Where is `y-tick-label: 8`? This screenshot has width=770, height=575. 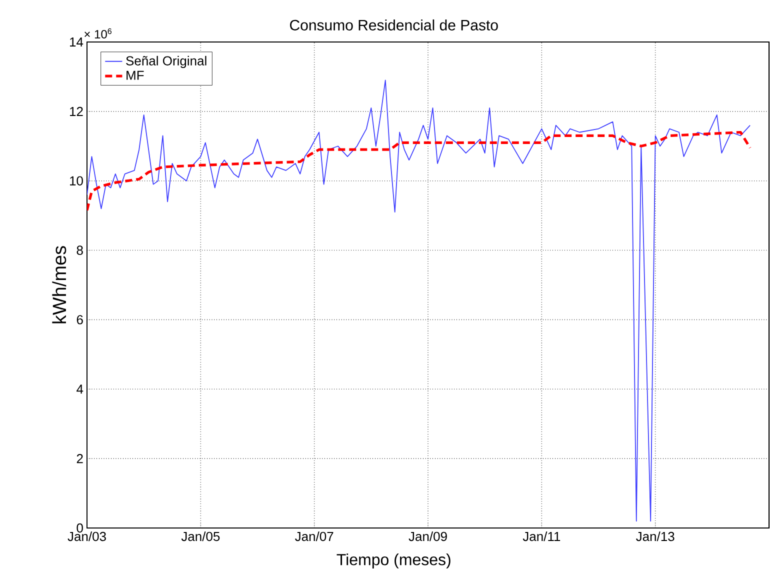 y-tick-label: 8 is located at coordinates (79, 250).